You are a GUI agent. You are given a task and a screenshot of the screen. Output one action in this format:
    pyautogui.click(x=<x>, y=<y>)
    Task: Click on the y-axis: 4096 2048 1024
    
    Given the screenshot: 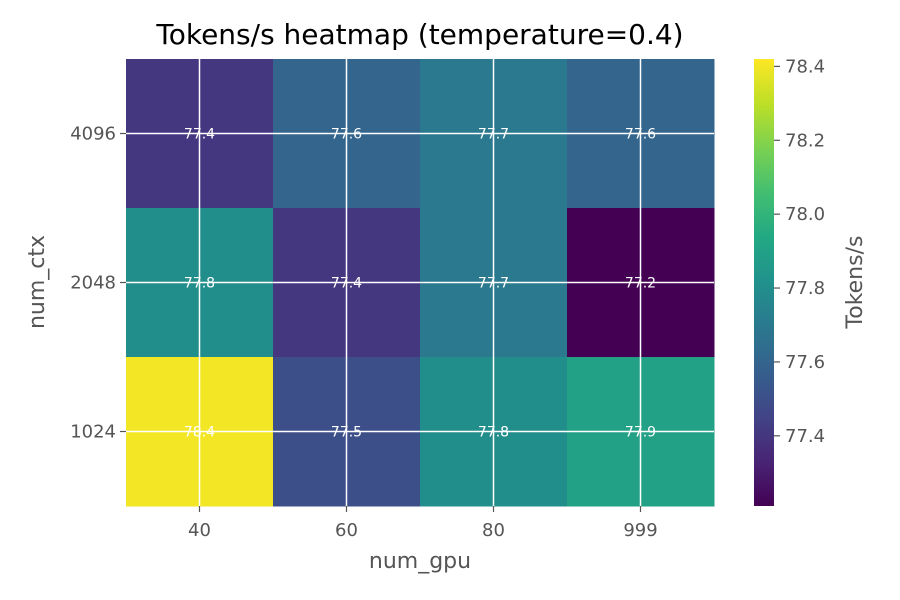 What is the action you would take?
    pyautogui.click(x=98, y=283)
    